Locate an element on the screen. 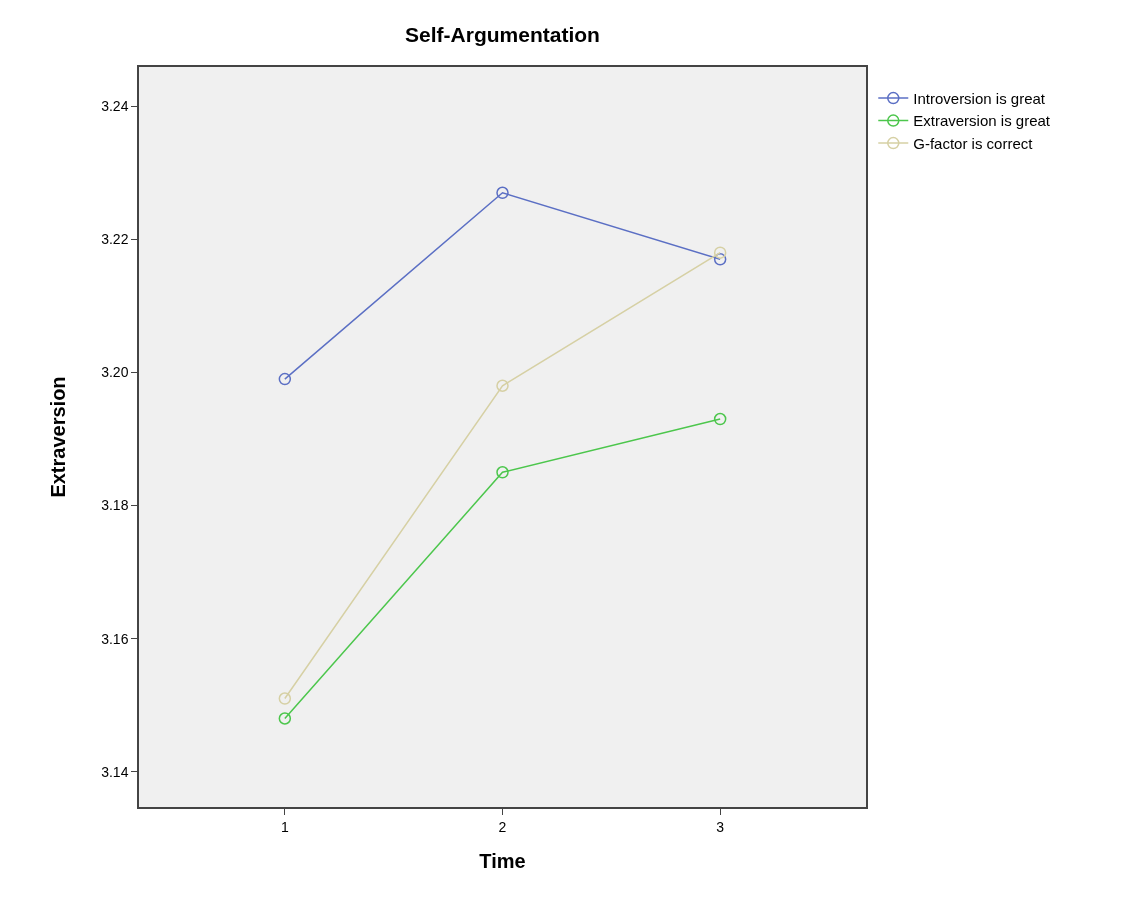 This screenshot has height=913, width=1134. x-tick-label: 2 is located at coordinates (502, 826).